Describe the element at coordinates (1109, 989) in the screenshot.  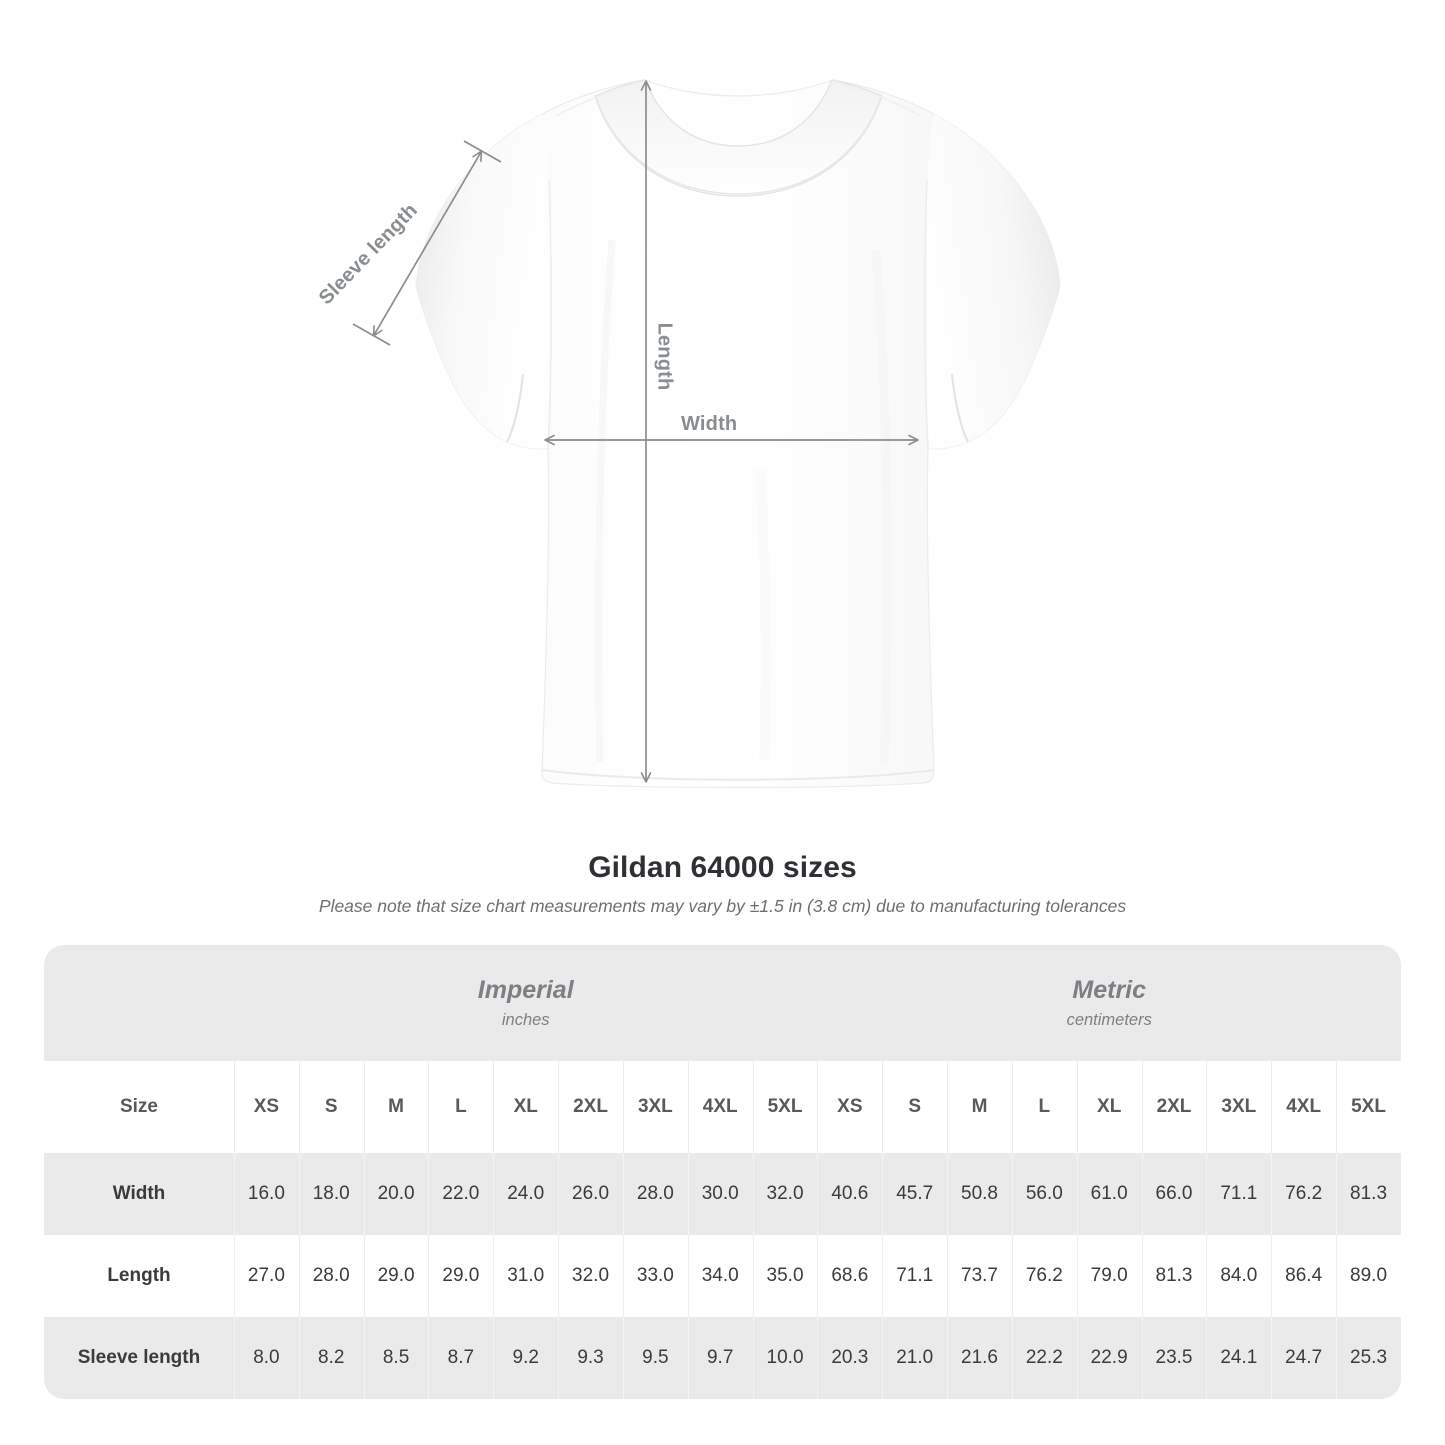
I see `unit-name: Metric` at that location.